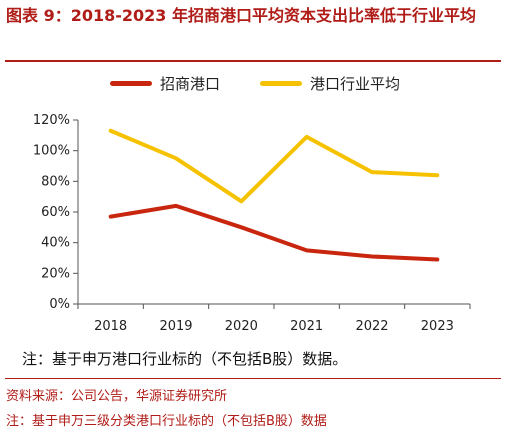  What do you see at coordinates (55, 212) in the screenshot?
I see `y-tick-label: 60%` at bounding box center [55, 212].